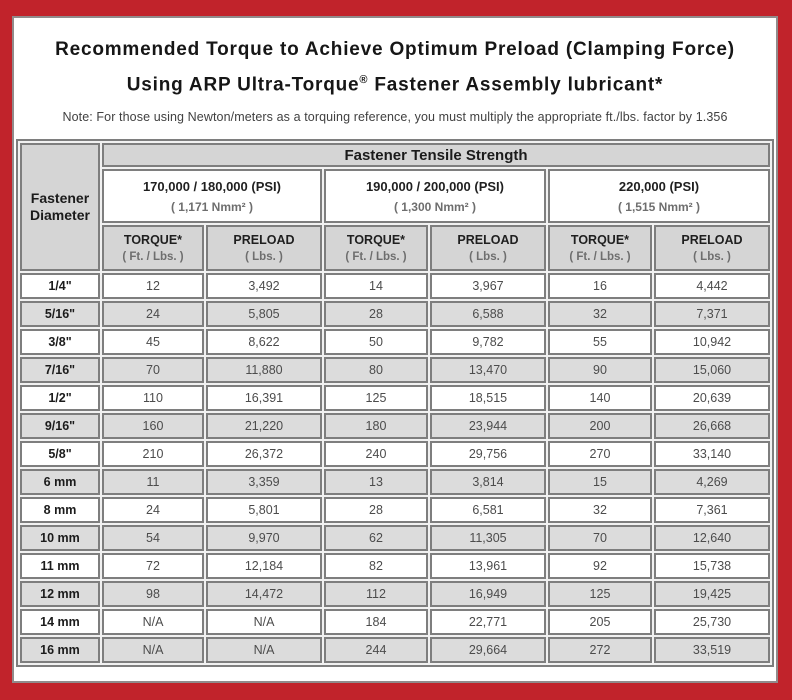  Describe the element at coordinates (263, 286) in the screenshot. I see `value-cell: 3,492` at that location.